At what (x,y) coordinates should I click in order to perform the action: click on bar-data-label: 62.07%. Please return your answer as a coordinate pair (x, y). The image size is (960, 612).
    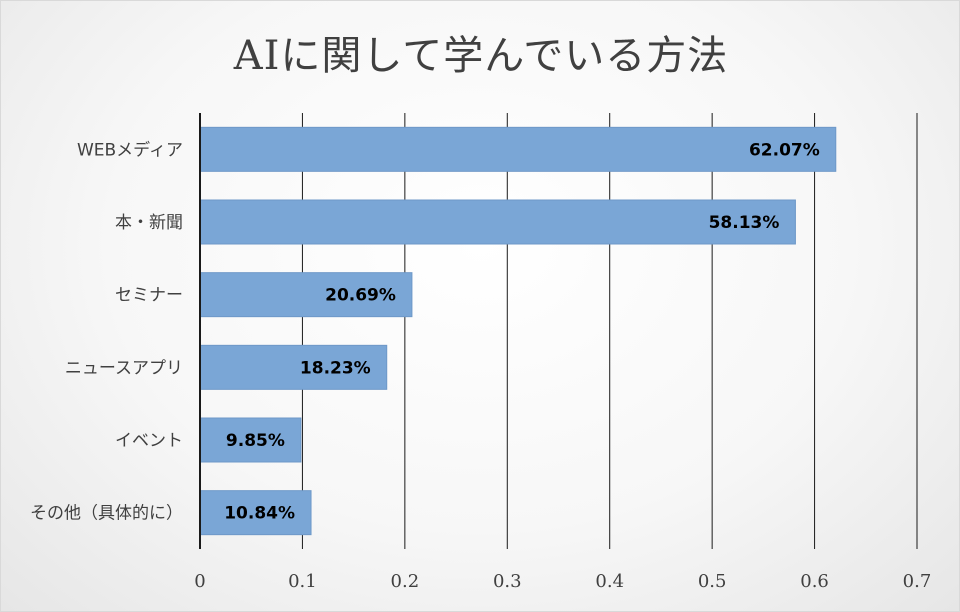
    Looking at the image, I should click on (784, 150).